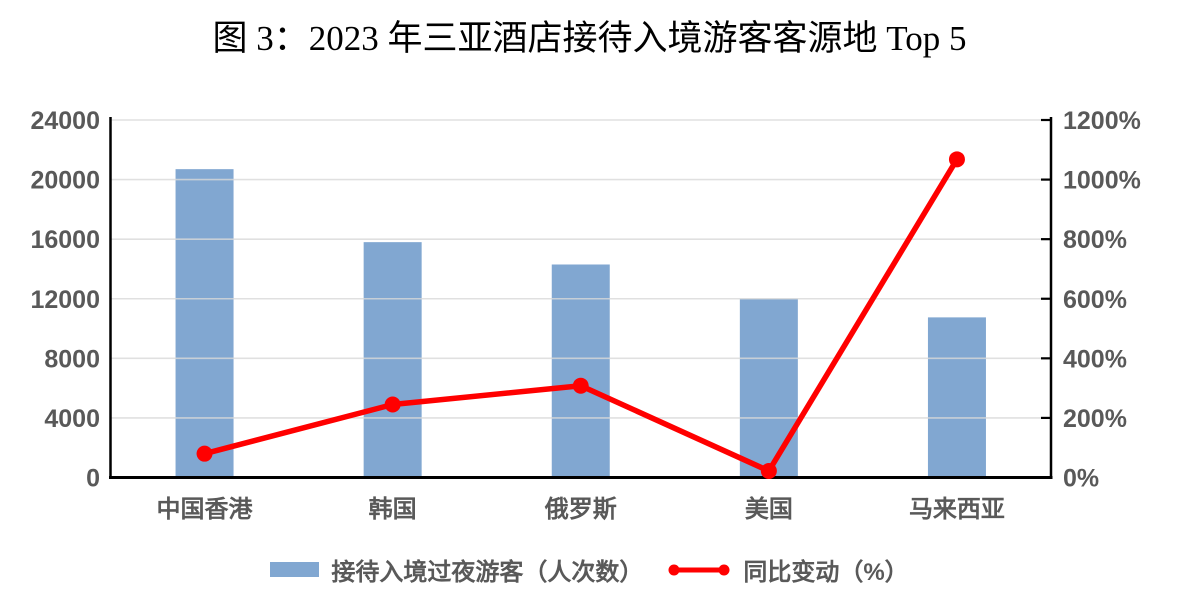  What do you see at coordinates (65, 300) in the screenshot?
I see `left-axis-tick-label: 12000` at bounding box center [65, 300].